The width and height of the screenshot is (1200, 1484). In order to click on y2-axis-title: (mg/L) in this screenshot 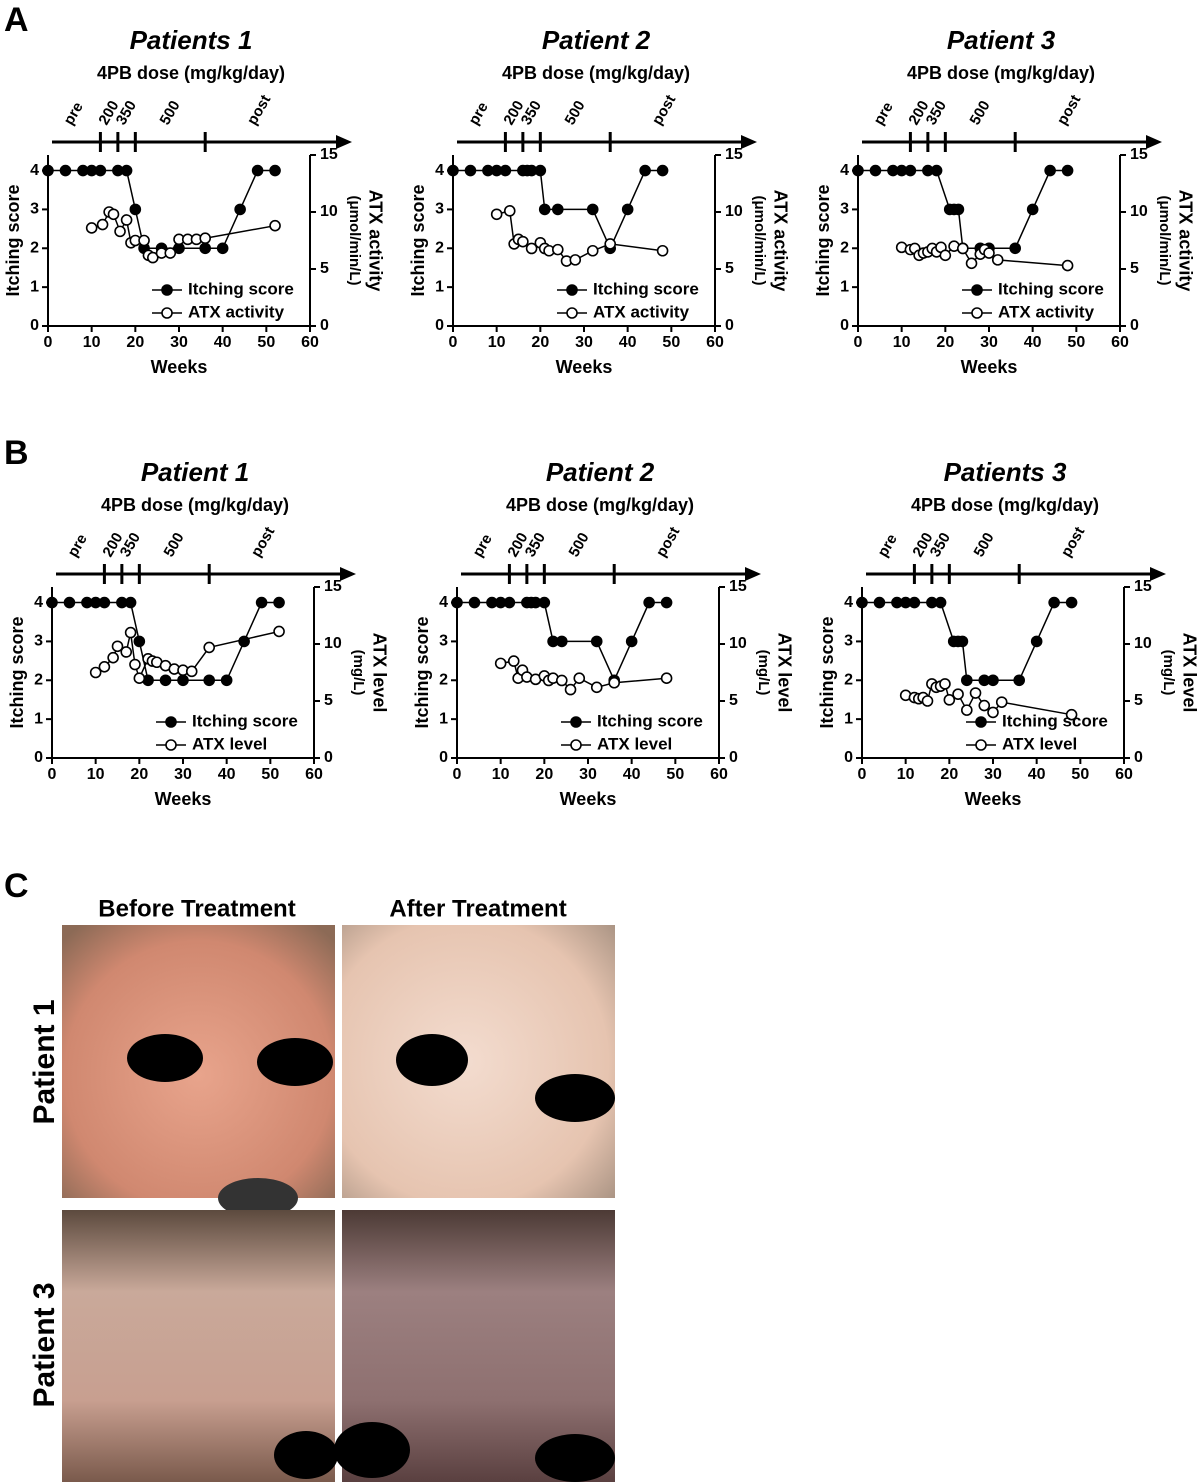, I will do `click(358, 673)`.